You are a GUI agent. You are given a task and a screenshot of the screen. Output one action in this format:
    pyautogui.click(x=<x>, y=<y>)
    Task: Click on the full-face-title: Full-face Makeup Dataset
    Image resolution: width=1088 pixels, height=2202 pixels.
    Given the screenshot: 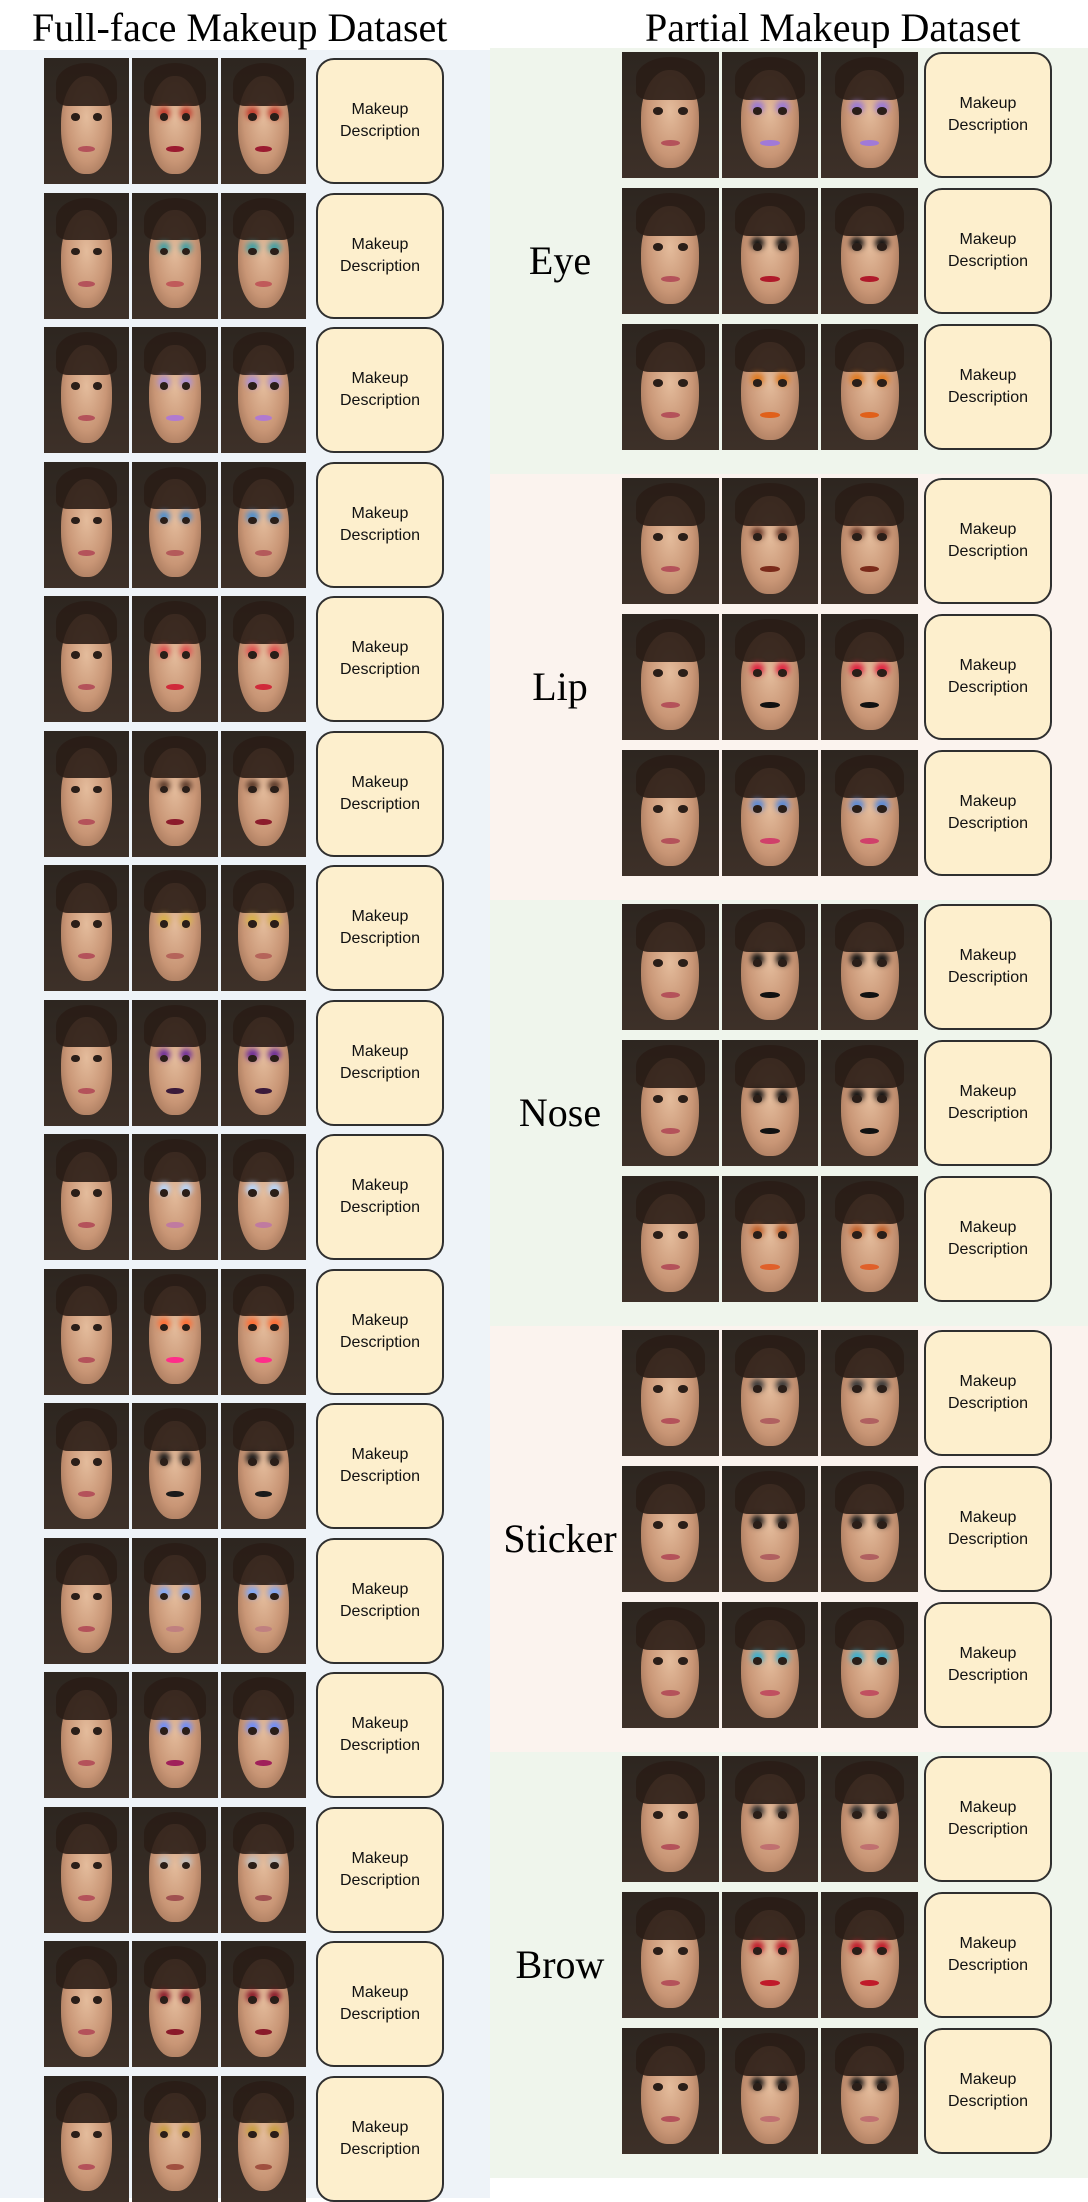 What is the action you would take?
    pyautogui.click(x=240, y=27)
    